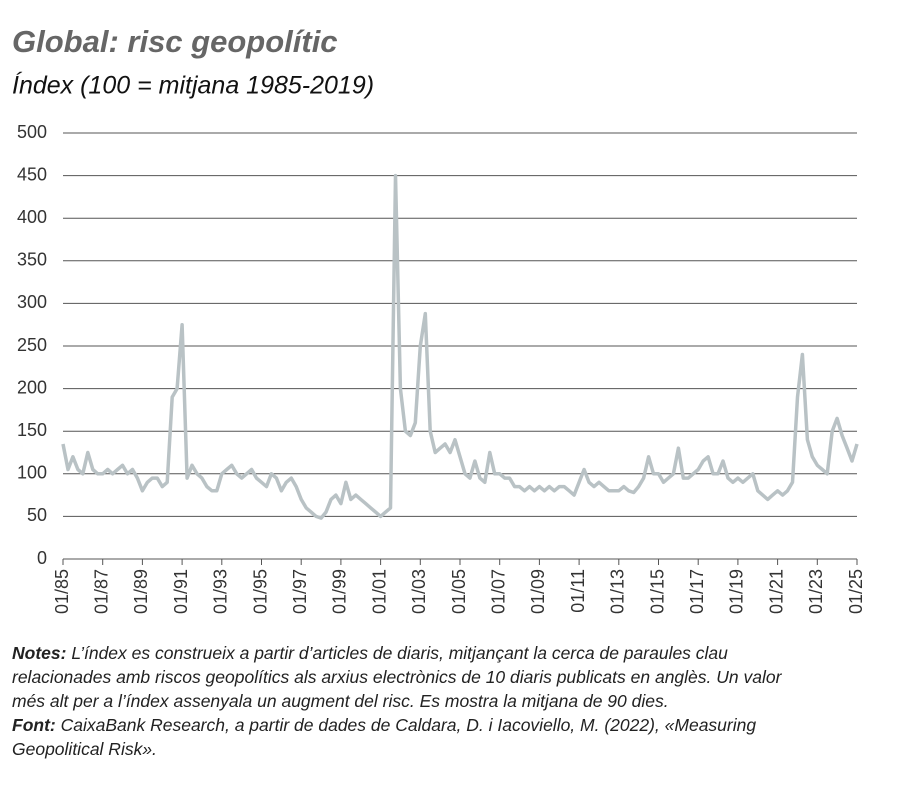 Image resolution: width=900 pixels, height=805 pixels. Describe the element at coordinates (697, 591) in the screenshot. I see `x-tick-label: 01/17` at that location.